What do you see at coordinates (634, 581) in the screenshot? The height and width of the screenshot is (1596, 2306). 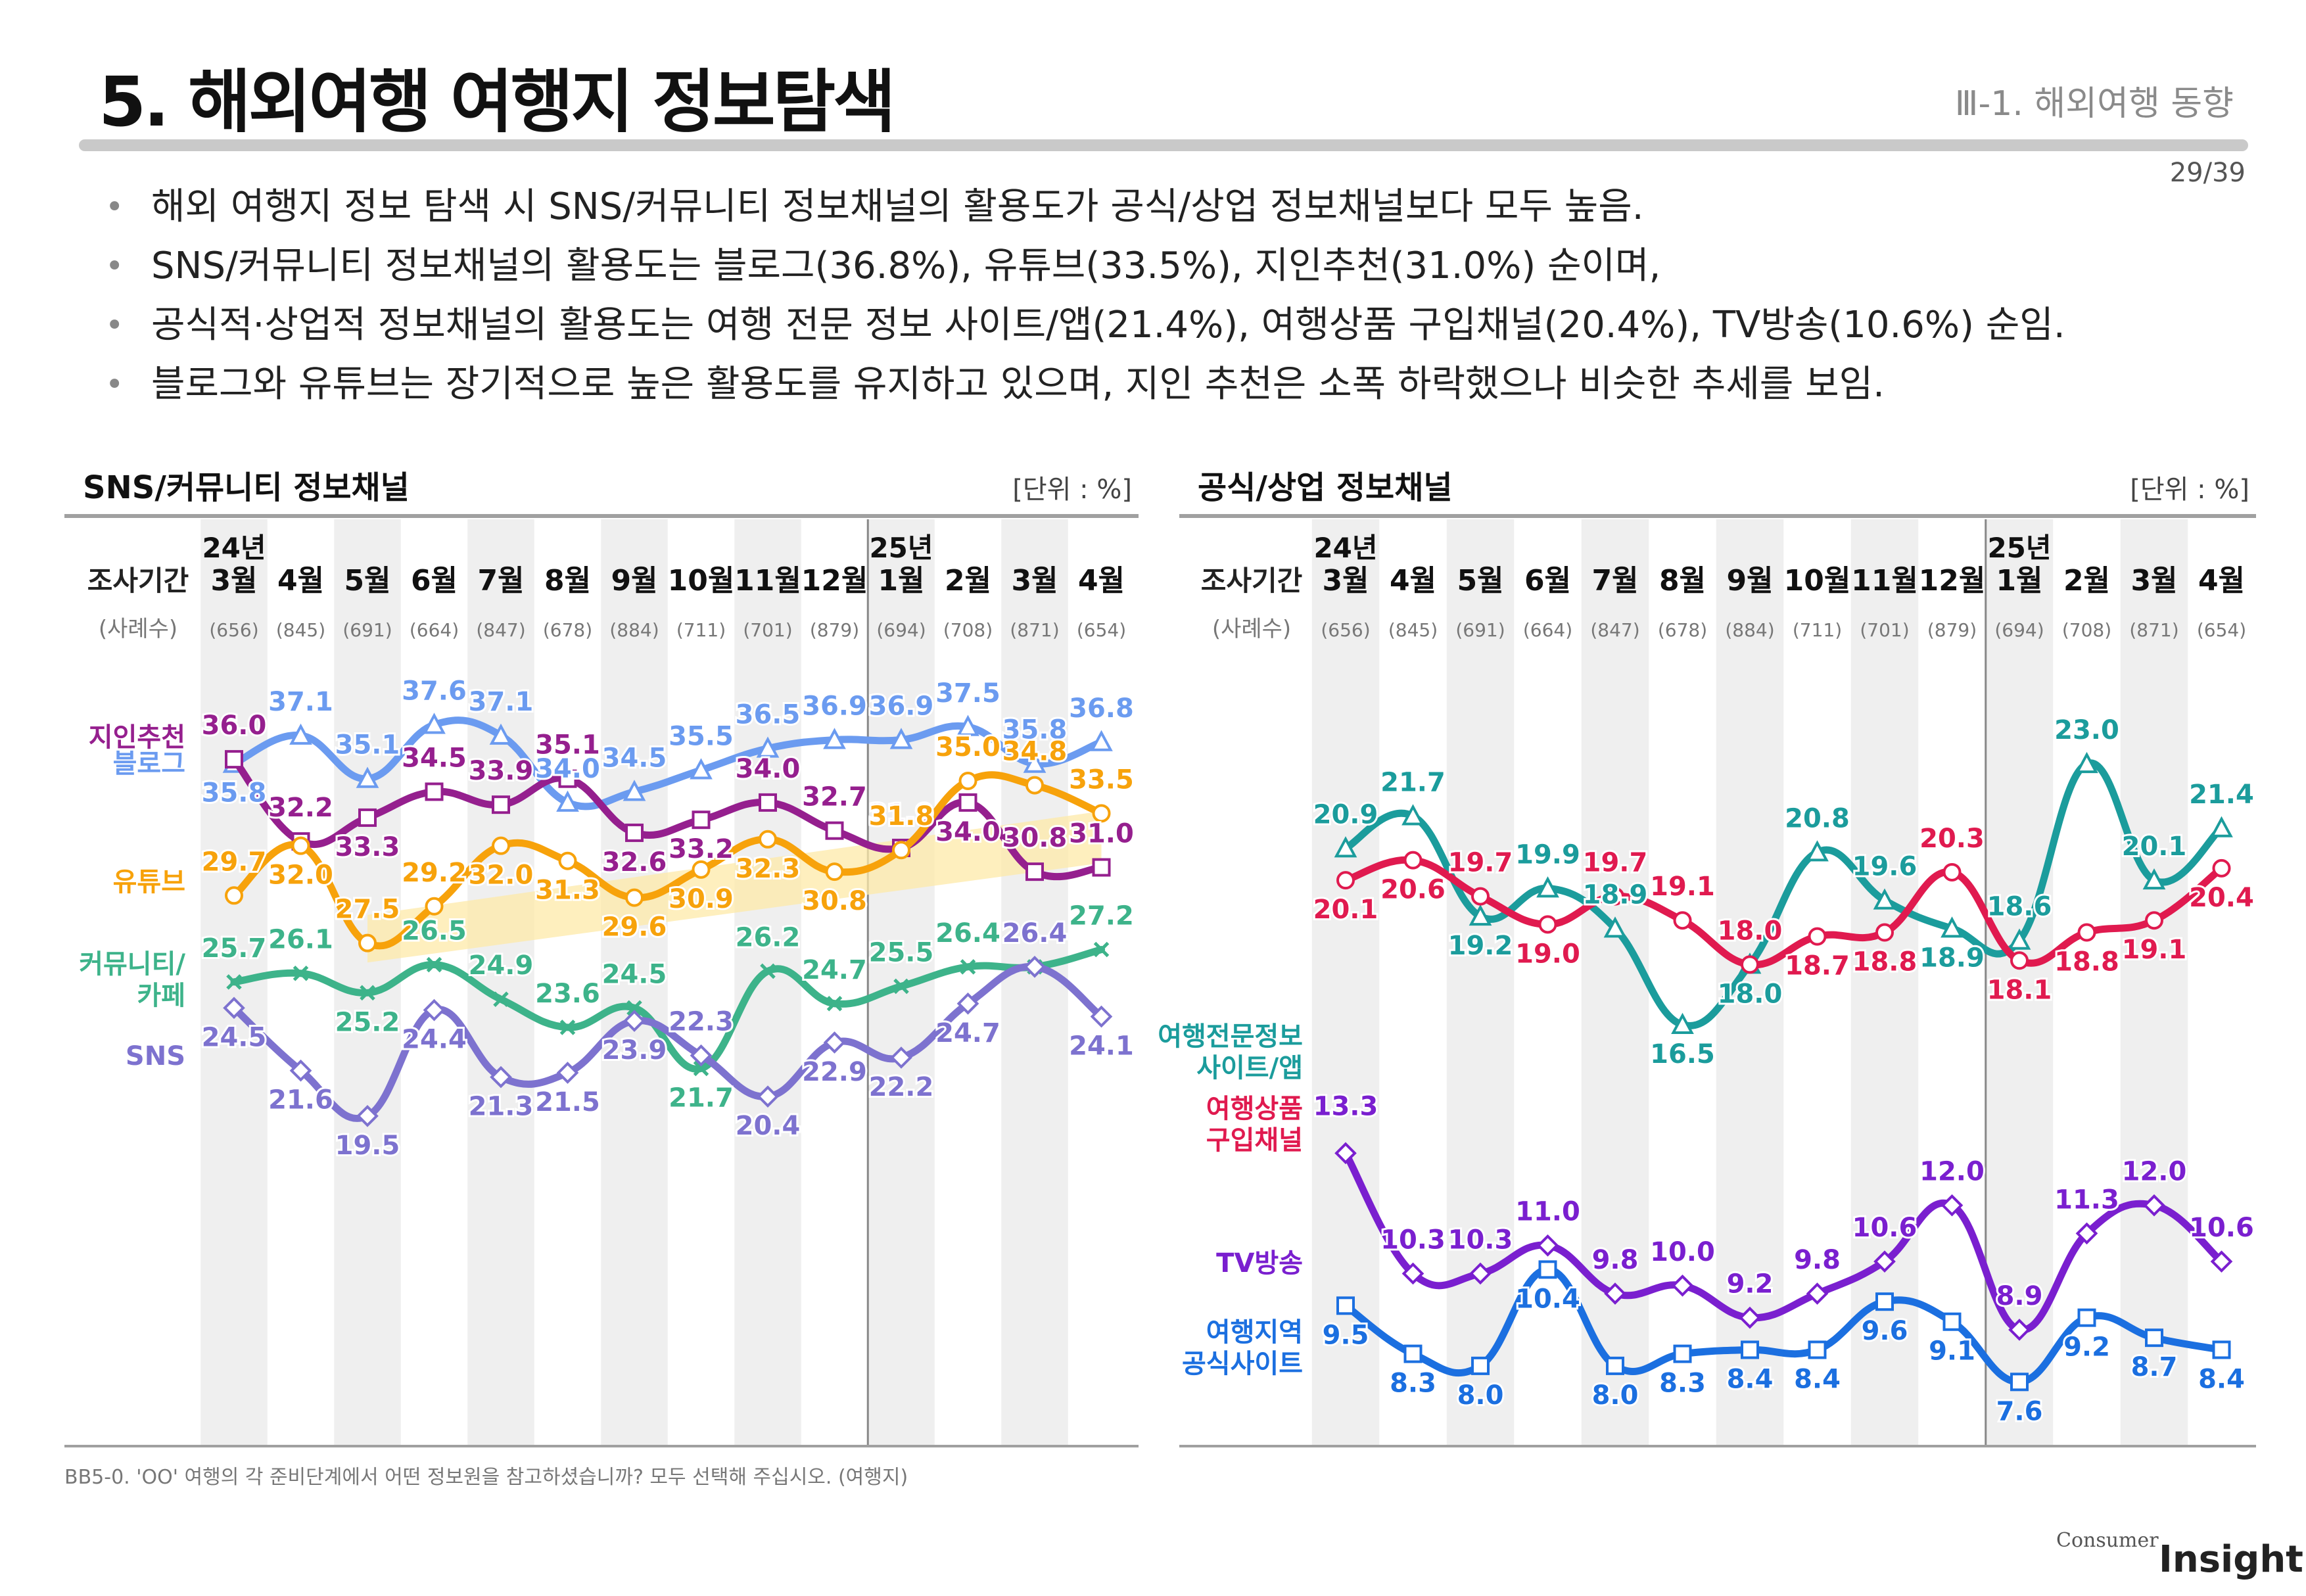 I see `month-tick-label: 9월` at bounding box center [634, 581].